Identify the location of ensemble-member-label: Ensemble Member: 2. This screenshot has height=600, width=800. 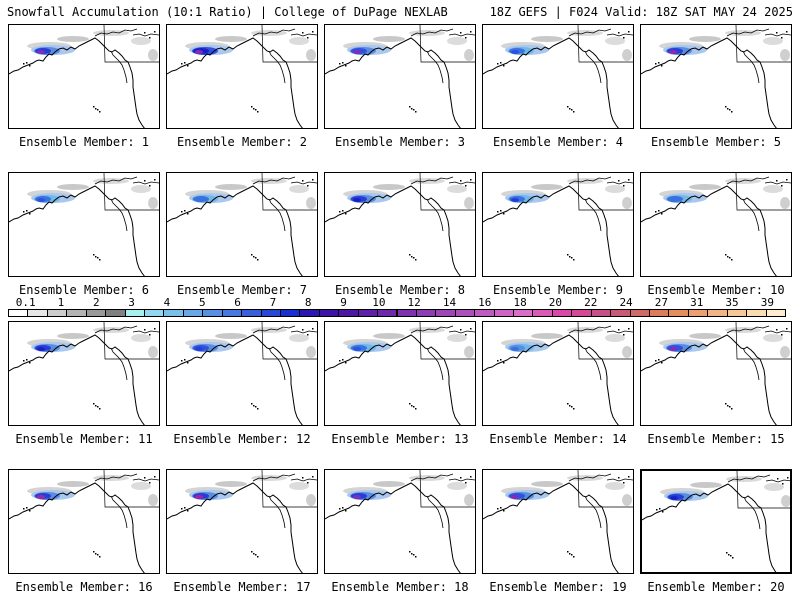
(242, 142).